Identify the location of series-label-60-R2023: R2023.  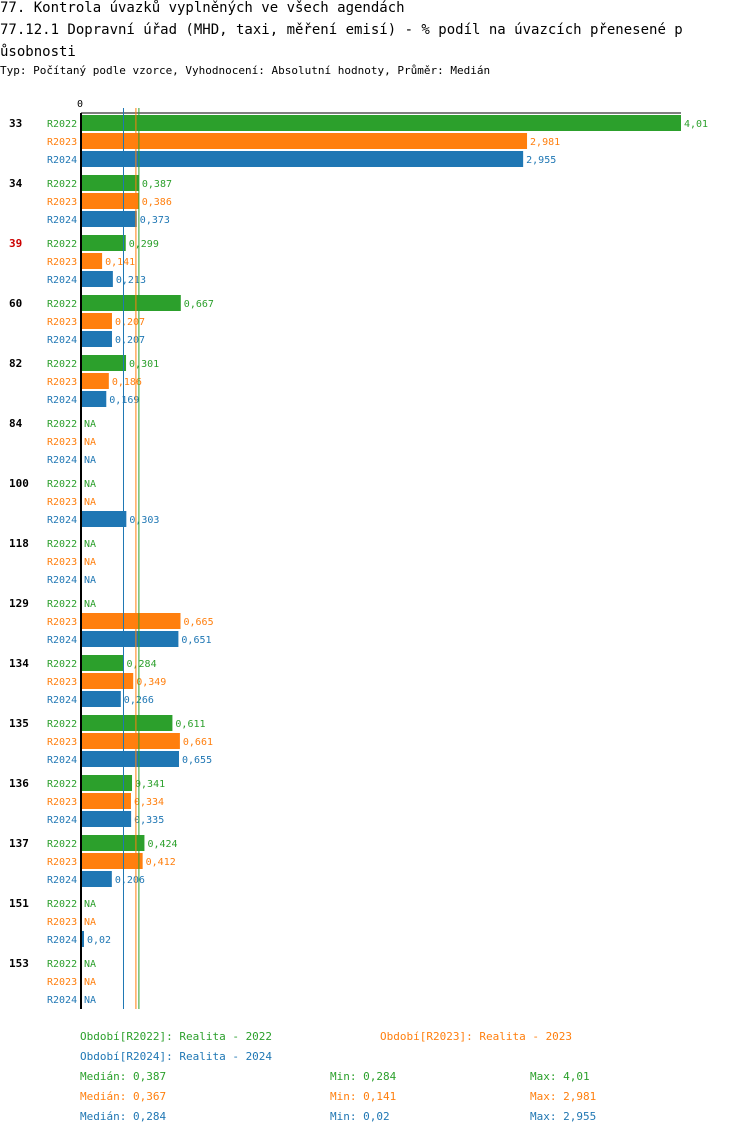
(62, 322).